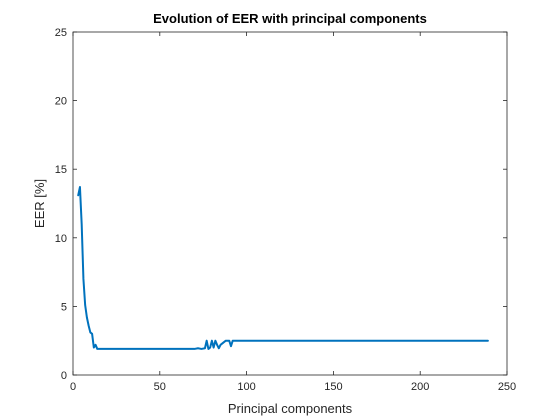  What do you see at coordinates (290, 408) in the screenshot?
I see `x-axis-label: Principal components` at bounding box center [290, 408].